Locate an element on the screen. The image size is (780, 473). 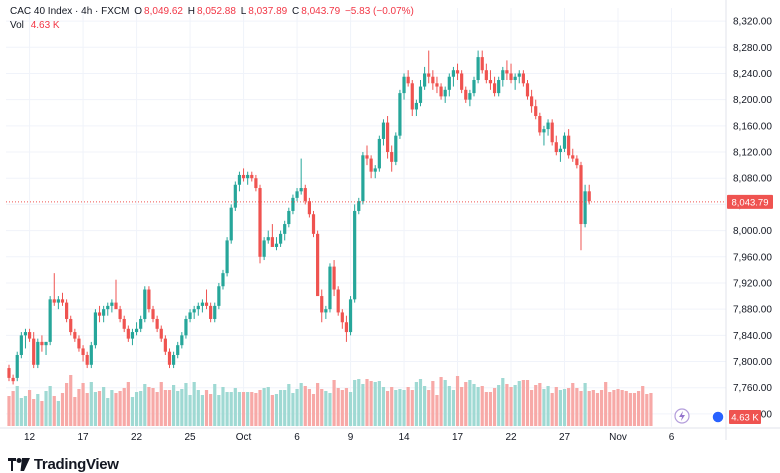
flag-icon is located at coordinates (718, 417).